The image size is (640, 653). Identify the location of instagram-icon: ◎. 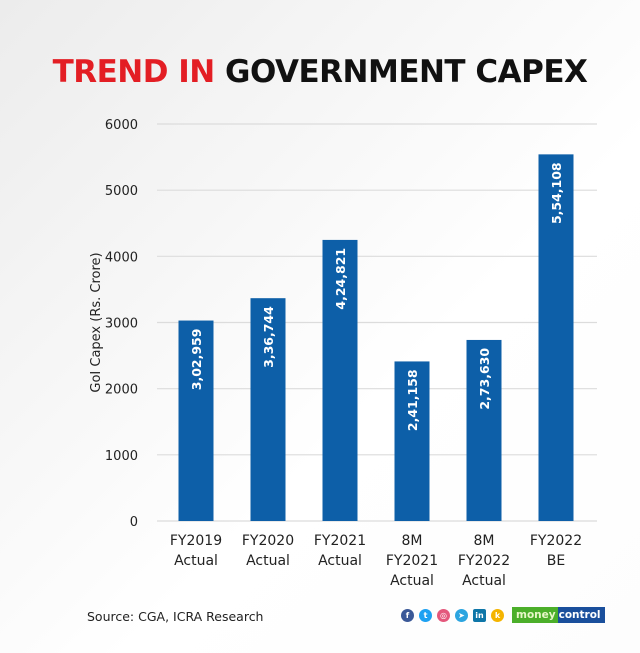
(443, 615).